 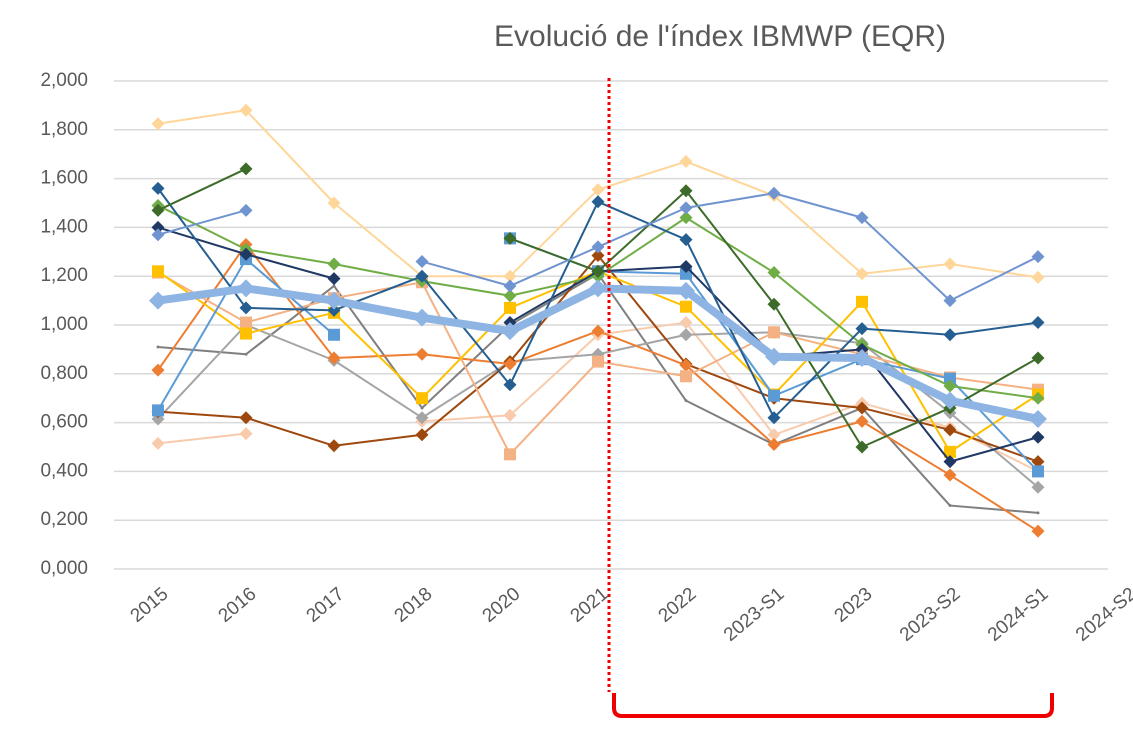 I want to click on y-tick-label: 0,400, so click(x=64, y=470).